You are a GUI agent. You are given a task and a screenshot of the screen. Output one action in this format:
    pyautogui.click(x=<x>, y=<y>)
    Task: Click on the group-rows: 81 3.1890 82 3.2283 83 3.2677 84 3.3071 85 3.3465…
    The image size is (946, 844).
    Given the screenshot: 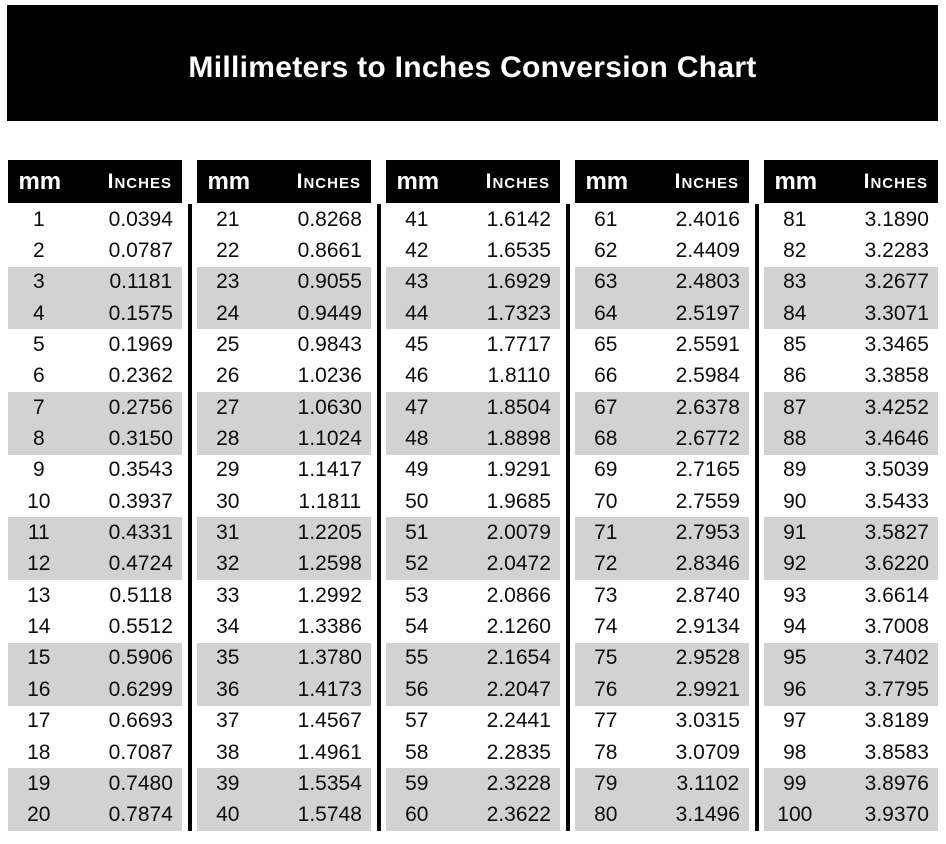 What is the action you would take?
    pyautogui.click(x=851, y=517)
    